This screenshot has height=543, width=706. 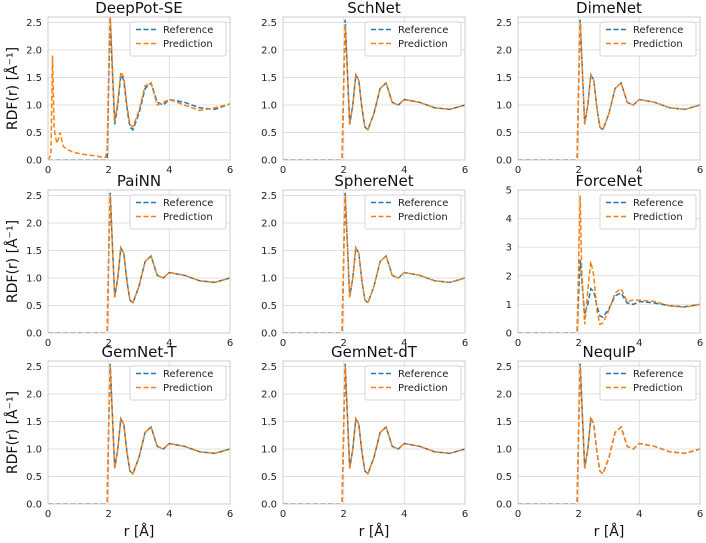 What do you see at coordinates (139, 8) in the screenshot?
I see `subplot-title: DeepPot-SE` at bounding box center [139, 8].